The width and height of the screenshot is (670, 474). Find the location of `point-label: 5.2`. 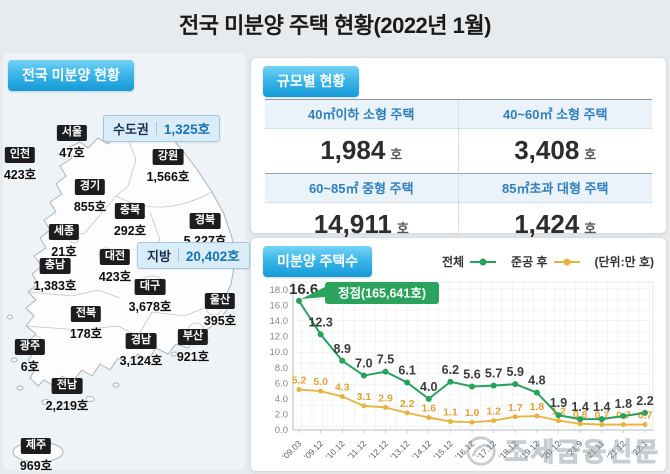

point-label: 5.2 is located at coordinates (299, 381).